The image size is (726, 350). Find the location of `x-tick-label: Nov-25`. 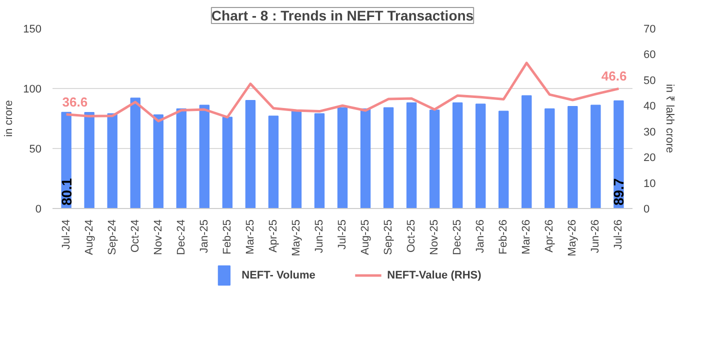

x-tick-label: Nov-25 is located at coordinates (434, 237).